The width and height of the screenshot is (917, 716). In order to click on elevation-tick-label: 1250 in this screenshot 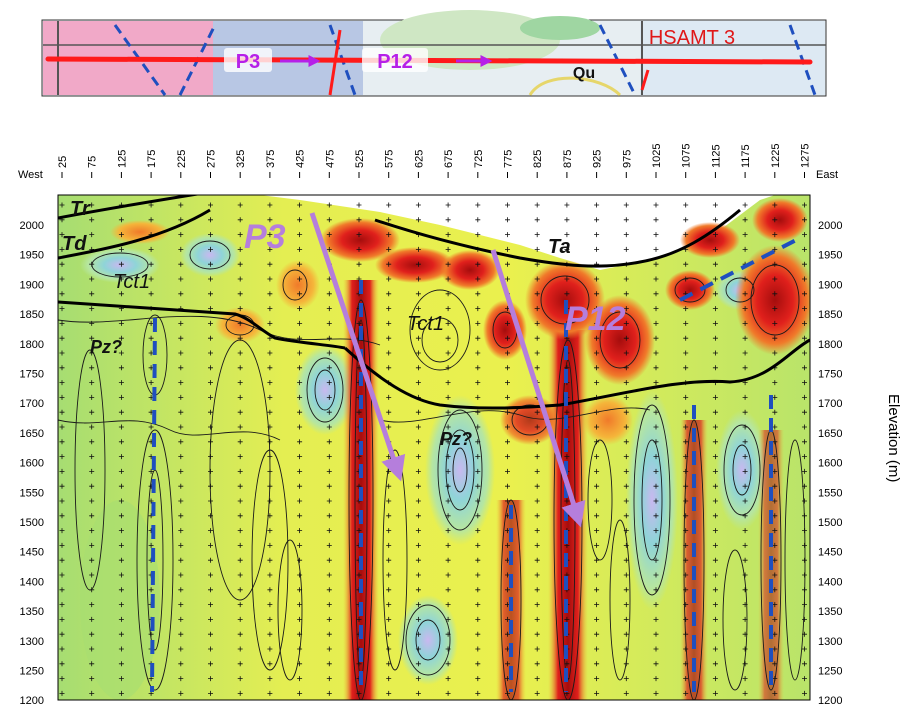, I will do `click(32, 672)`.